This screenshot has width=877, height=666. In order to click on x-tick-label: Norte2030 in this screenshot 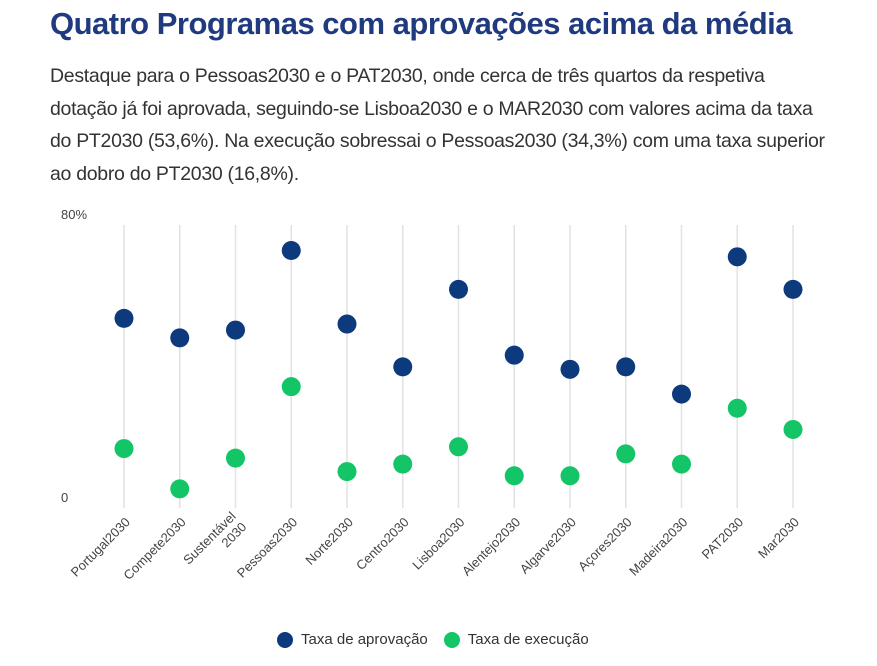, I will do `click(329, 541)`.